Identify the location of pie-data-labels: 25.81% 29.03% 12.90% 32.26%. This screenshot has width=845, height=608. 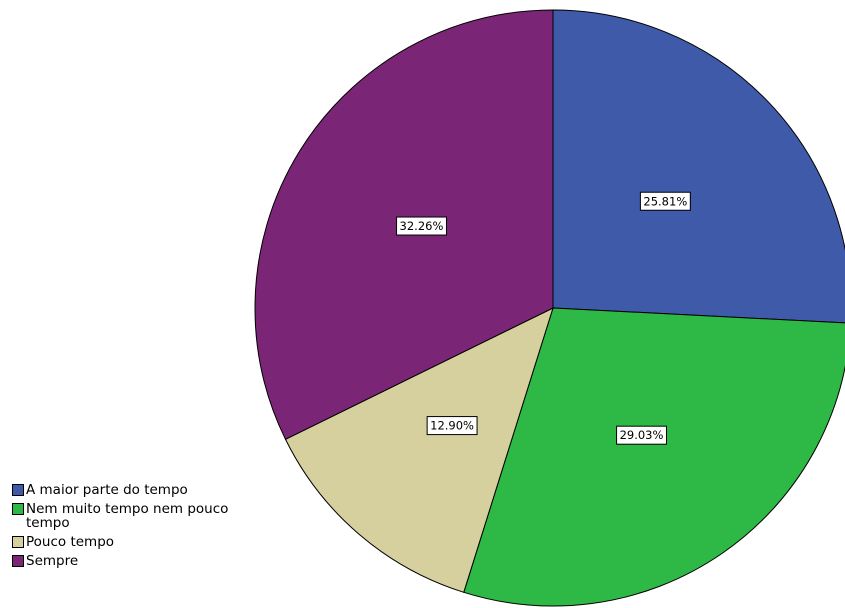
(543, 318).